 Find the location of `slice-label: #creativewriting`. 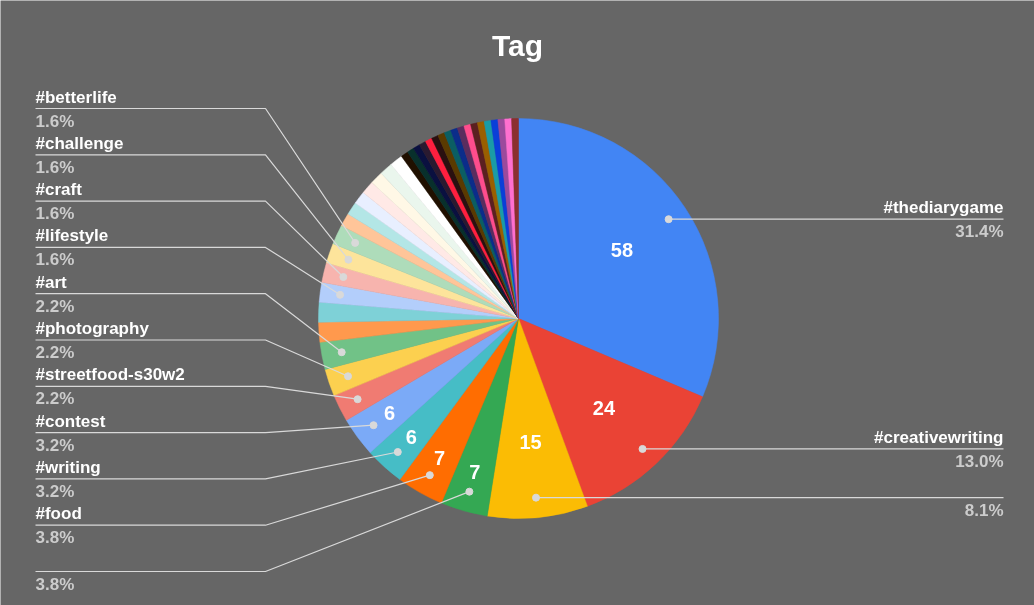

slice-label: #creativewriting is located at coordinates (939, 437).